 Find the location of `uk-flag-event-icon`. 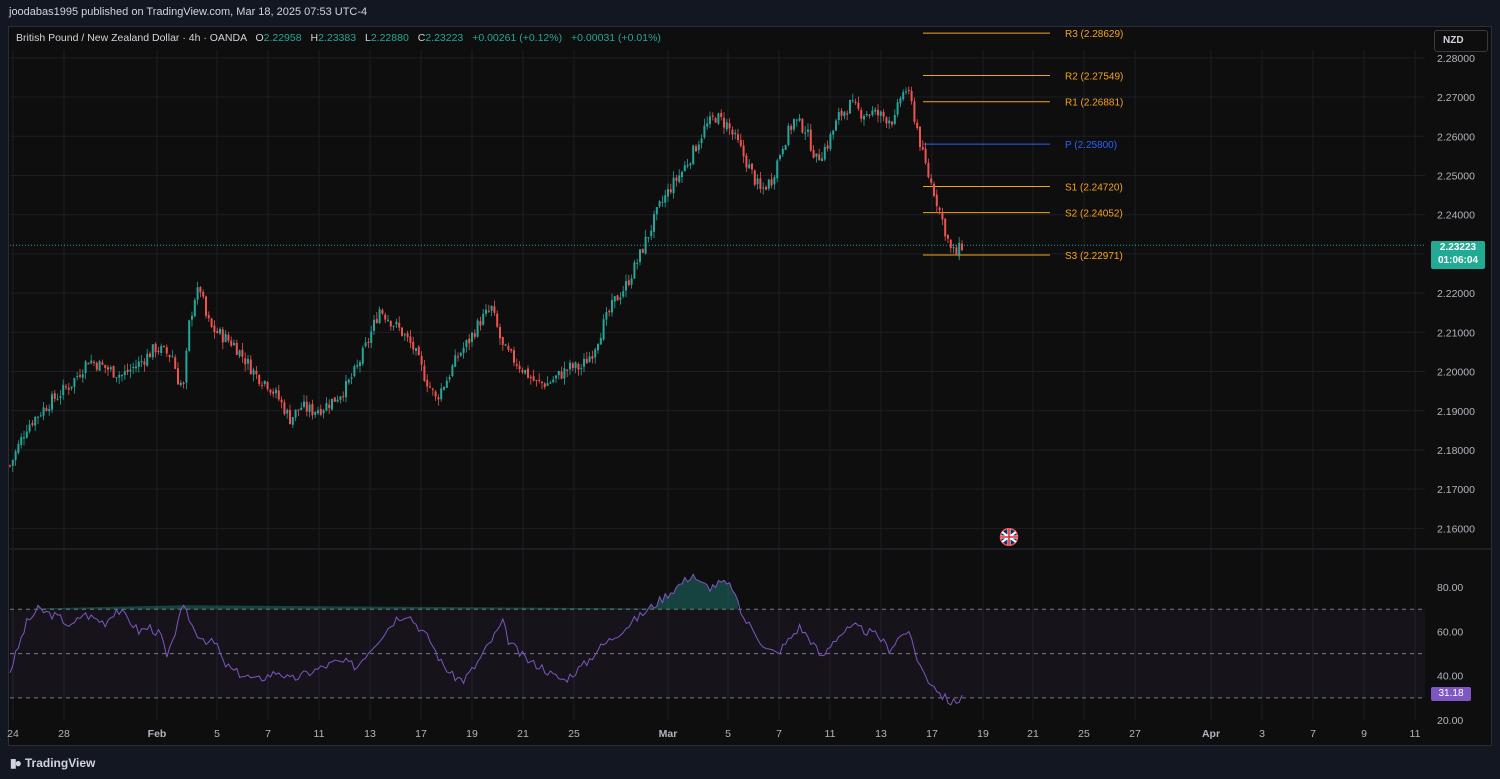

uk-flag-event-icon is located at coordinates (1009, 537).